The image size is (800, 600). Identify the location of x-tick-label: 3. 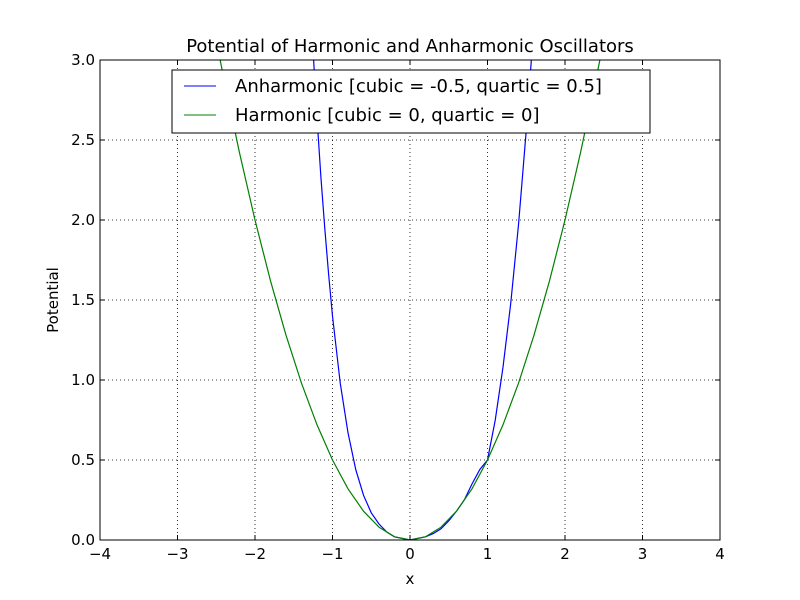
(643, 554).